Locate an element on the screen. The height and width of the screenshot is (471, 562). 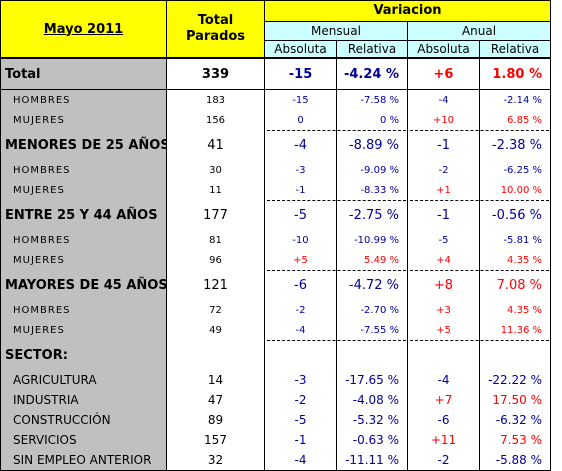
cell-m-rel-hombres-1: -7.58 % is located at coordinates (372, 100).